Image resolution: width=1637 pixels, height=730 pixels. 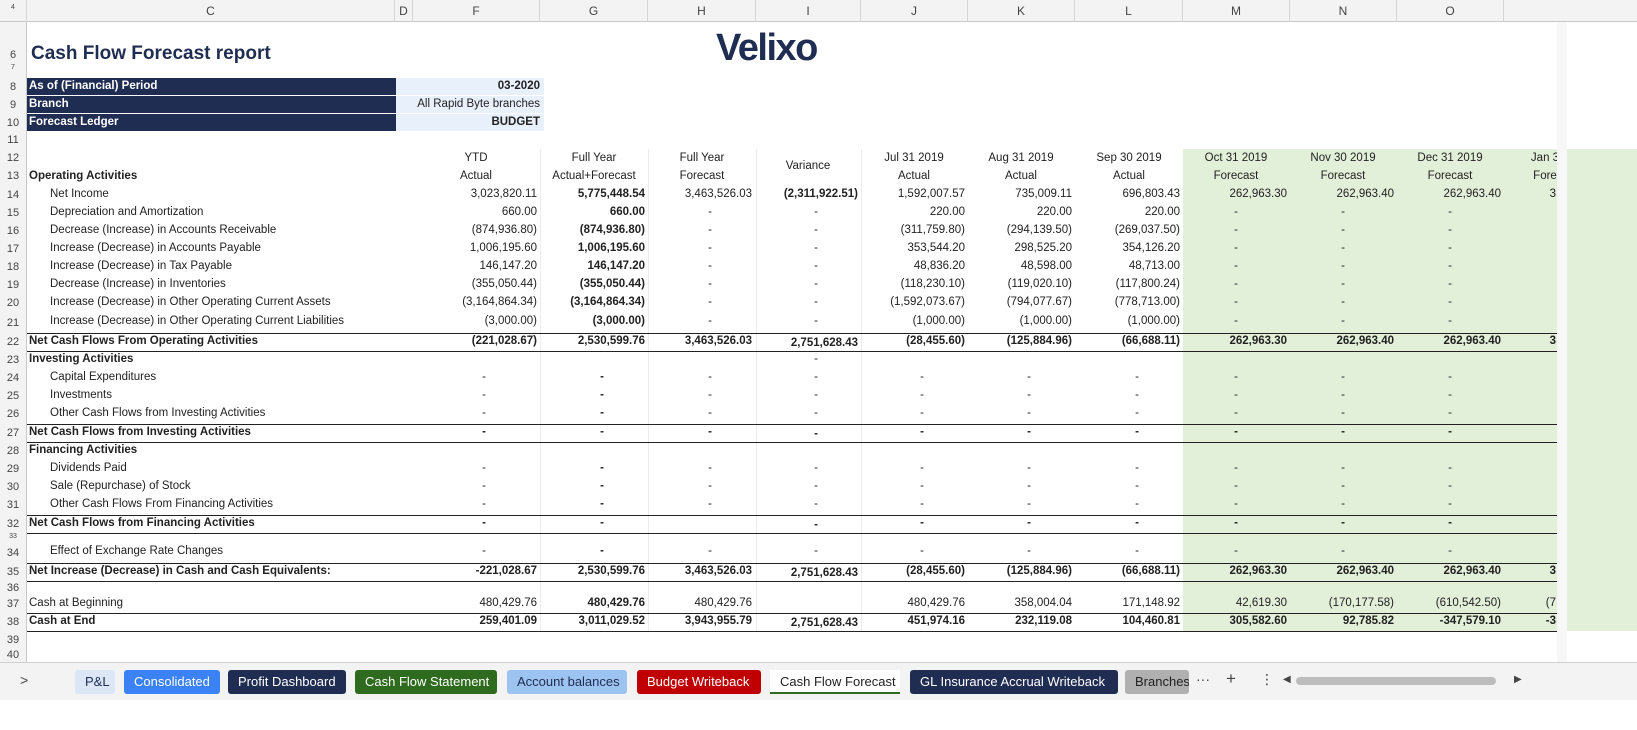 What do you see at coordinates (1236, 266) in the screenshot?
I see `cell-m18: -` at bounding box center [1236, 266].